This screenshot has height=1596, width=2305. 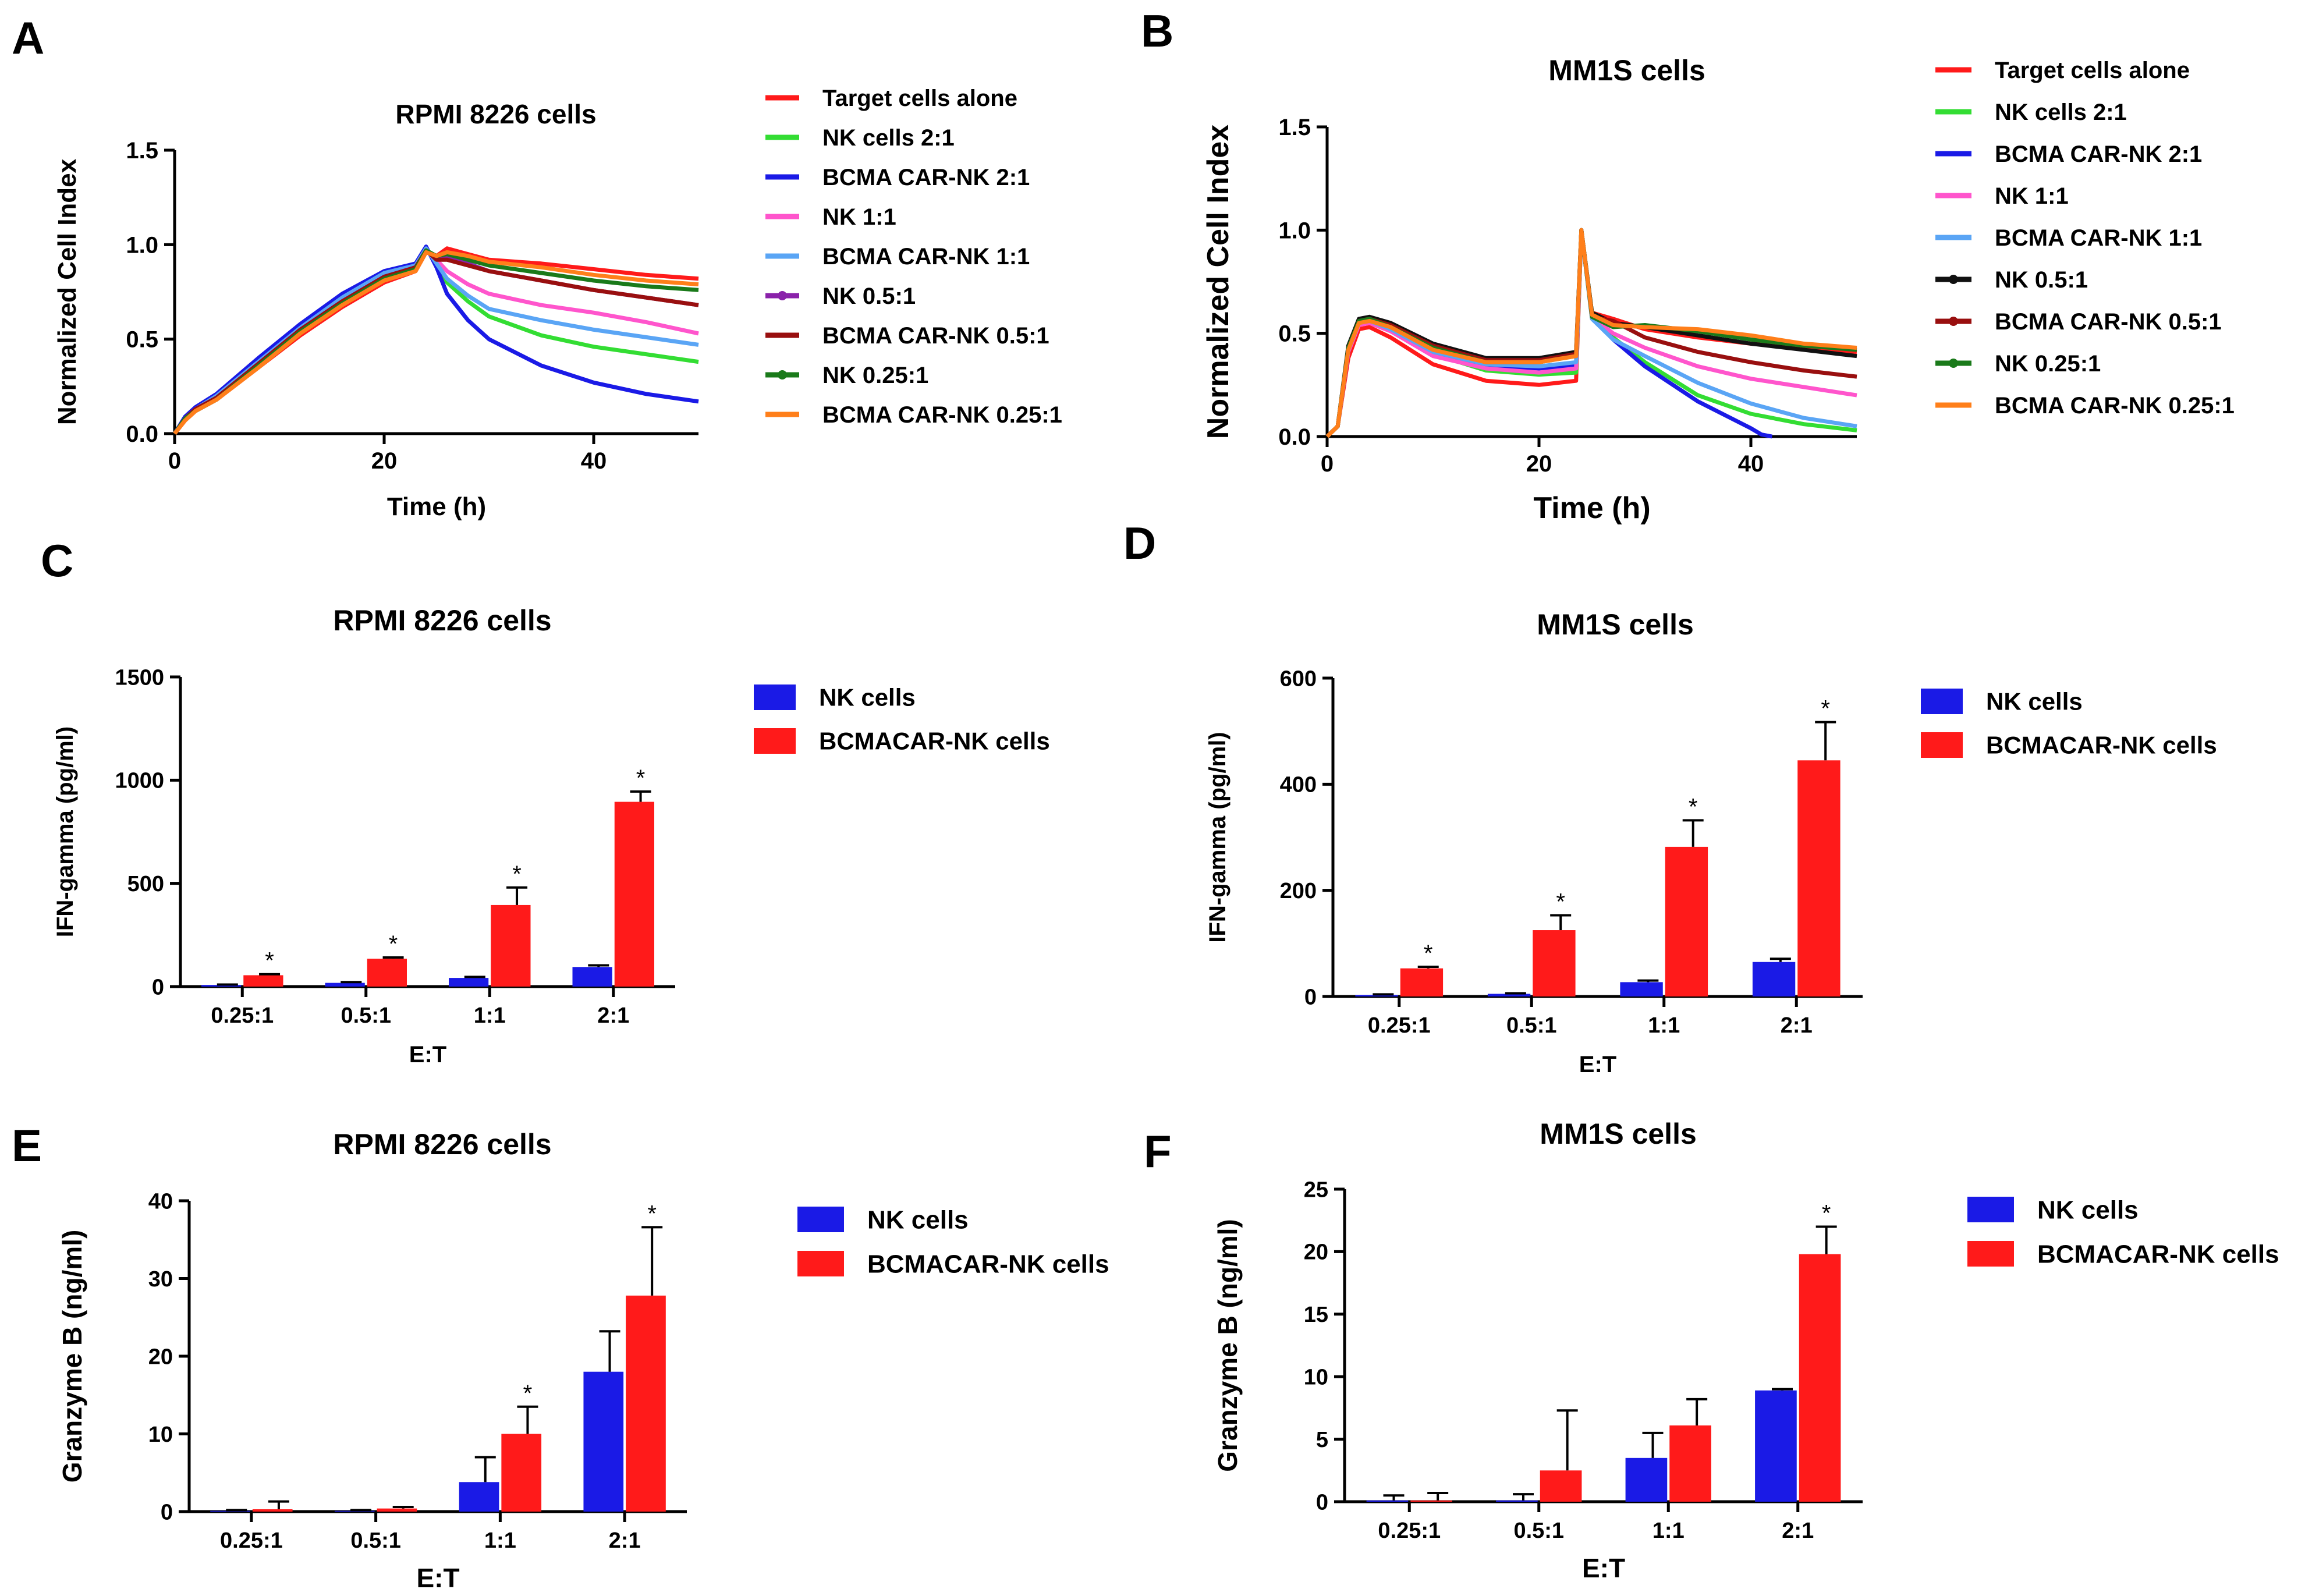 I want to click on legend-label-1: NK cells 2:1, so click(x=2061, y=112).